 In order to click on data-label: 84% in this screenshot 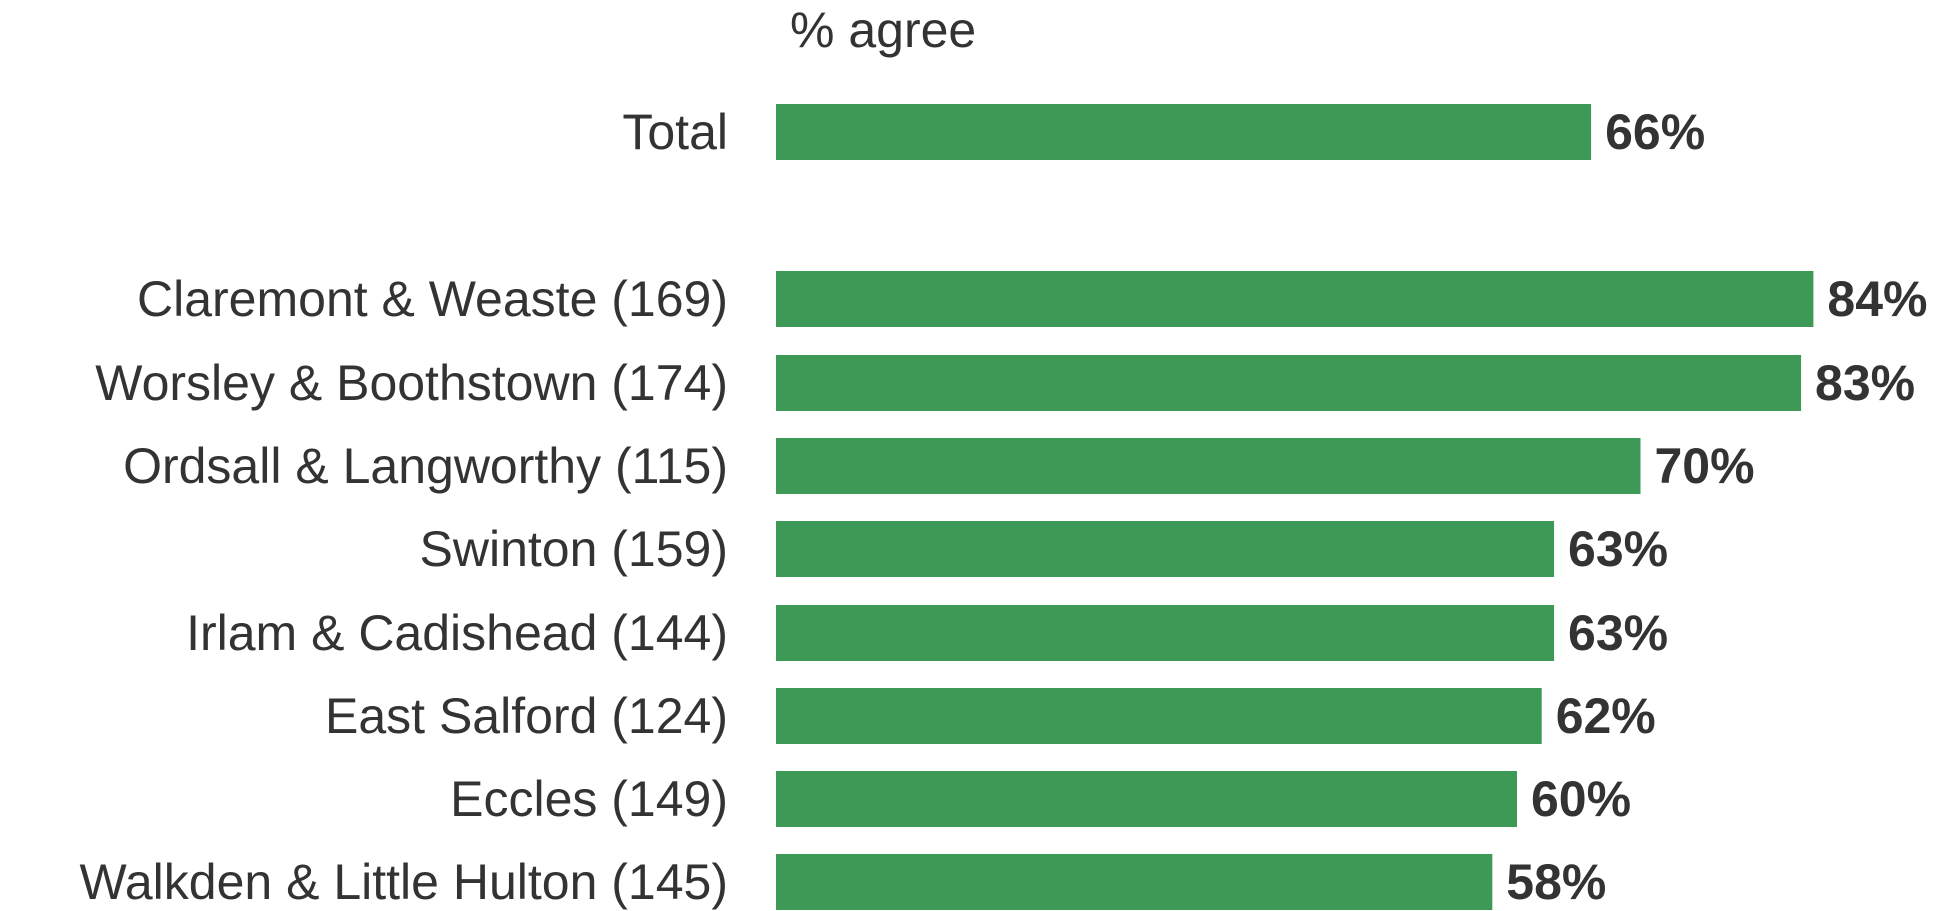, I will do `click(1877, 299)`.